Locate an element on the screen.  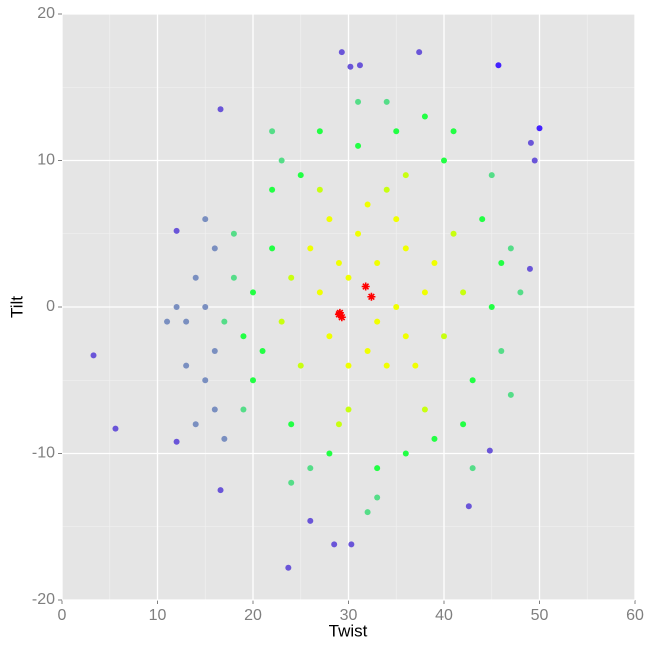
x-tick-label: 40 is located at coordinates (444, 615).